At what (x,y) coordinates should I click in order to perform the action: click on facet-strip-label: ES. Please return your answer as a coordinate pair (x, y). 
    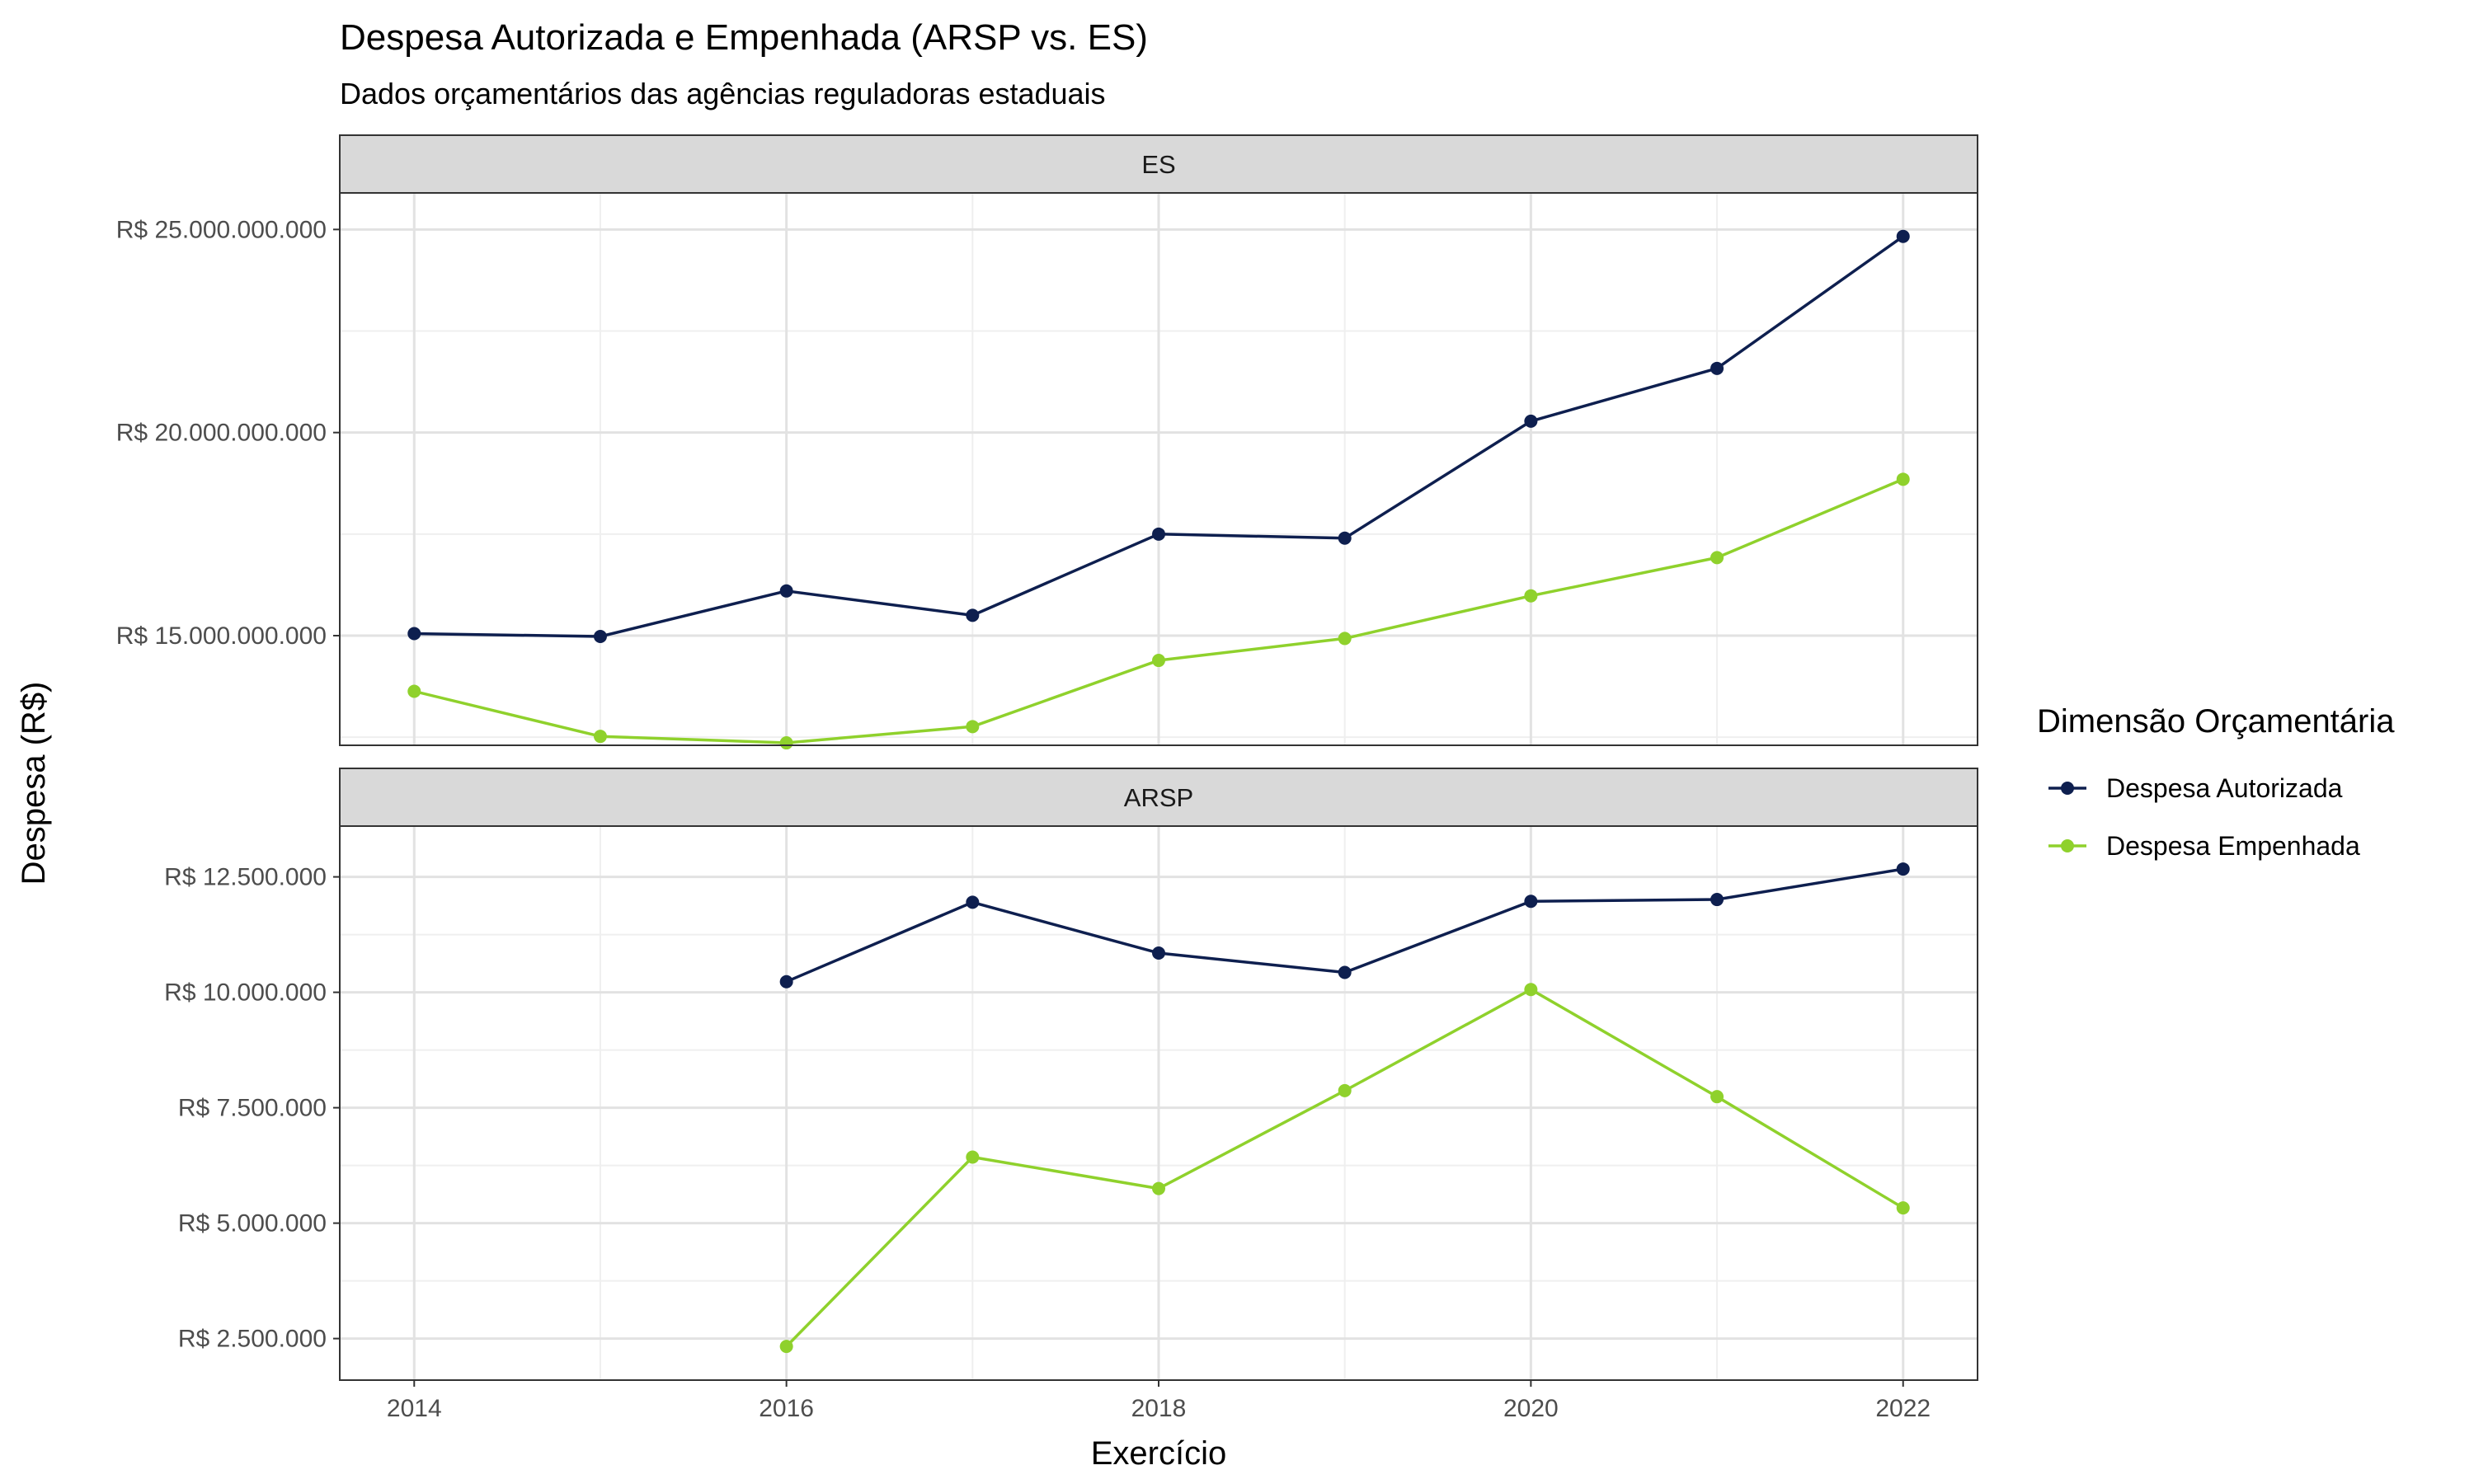
    Looking at the image, I should click on (1158, 164).